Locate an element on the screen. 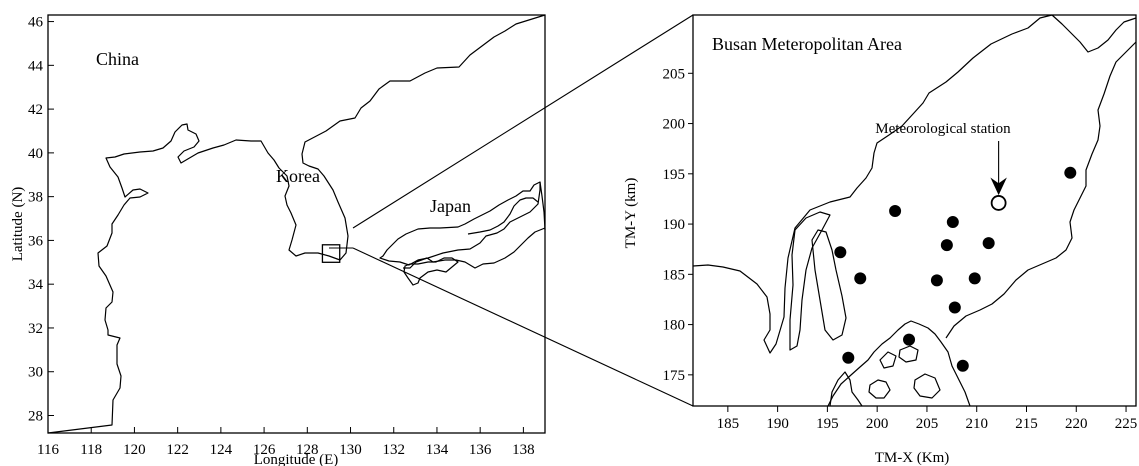 The width and height of the screenshot is (1139, 466). right-y-axis-label: TM-Y (km) is located at coordinates (631, 213).